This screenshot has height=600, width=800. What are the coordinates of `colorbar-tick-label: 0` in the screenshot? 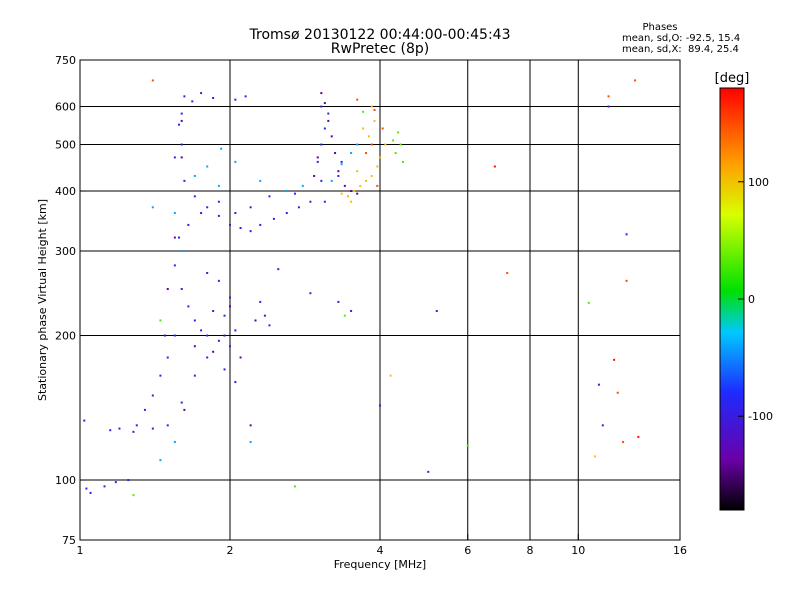 It's located at (751, 299).